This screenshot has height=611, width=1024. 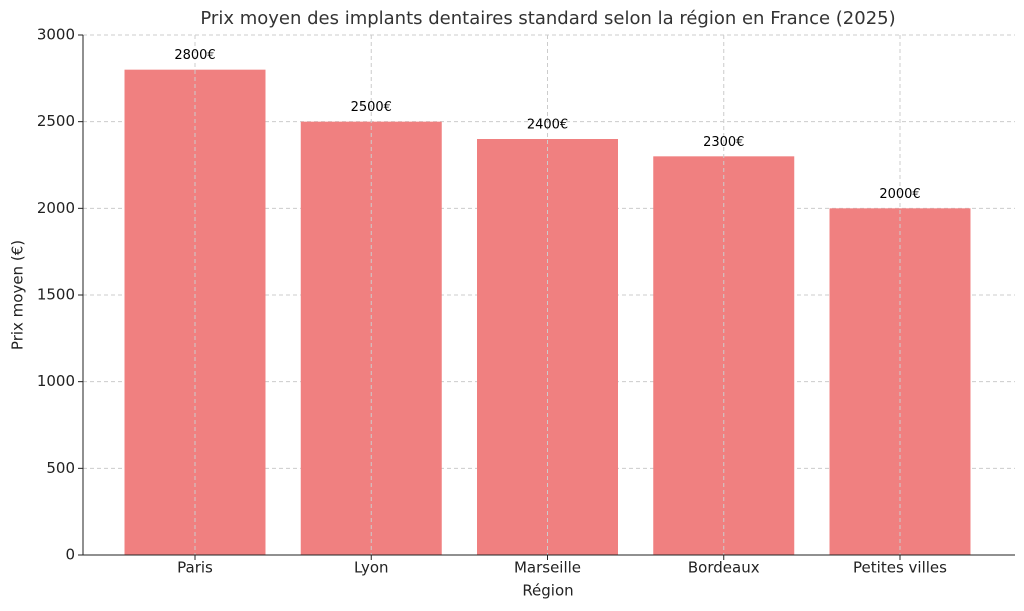 I want to click on y-axis-label: Prix moyen (€), so click(x=18, y=295).